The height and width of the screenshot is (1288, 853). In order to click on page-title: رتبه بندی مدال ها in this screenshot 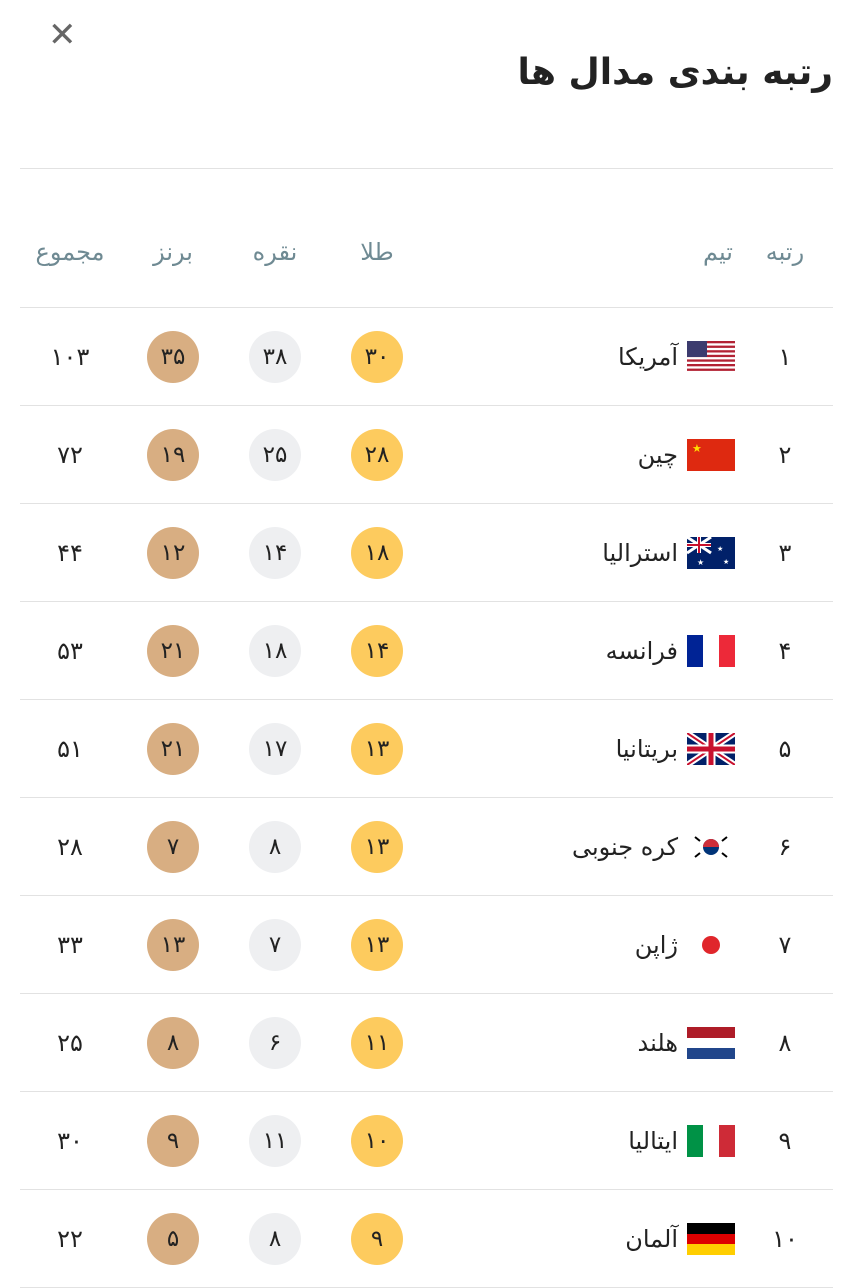, I will do `click(675, 72)`.